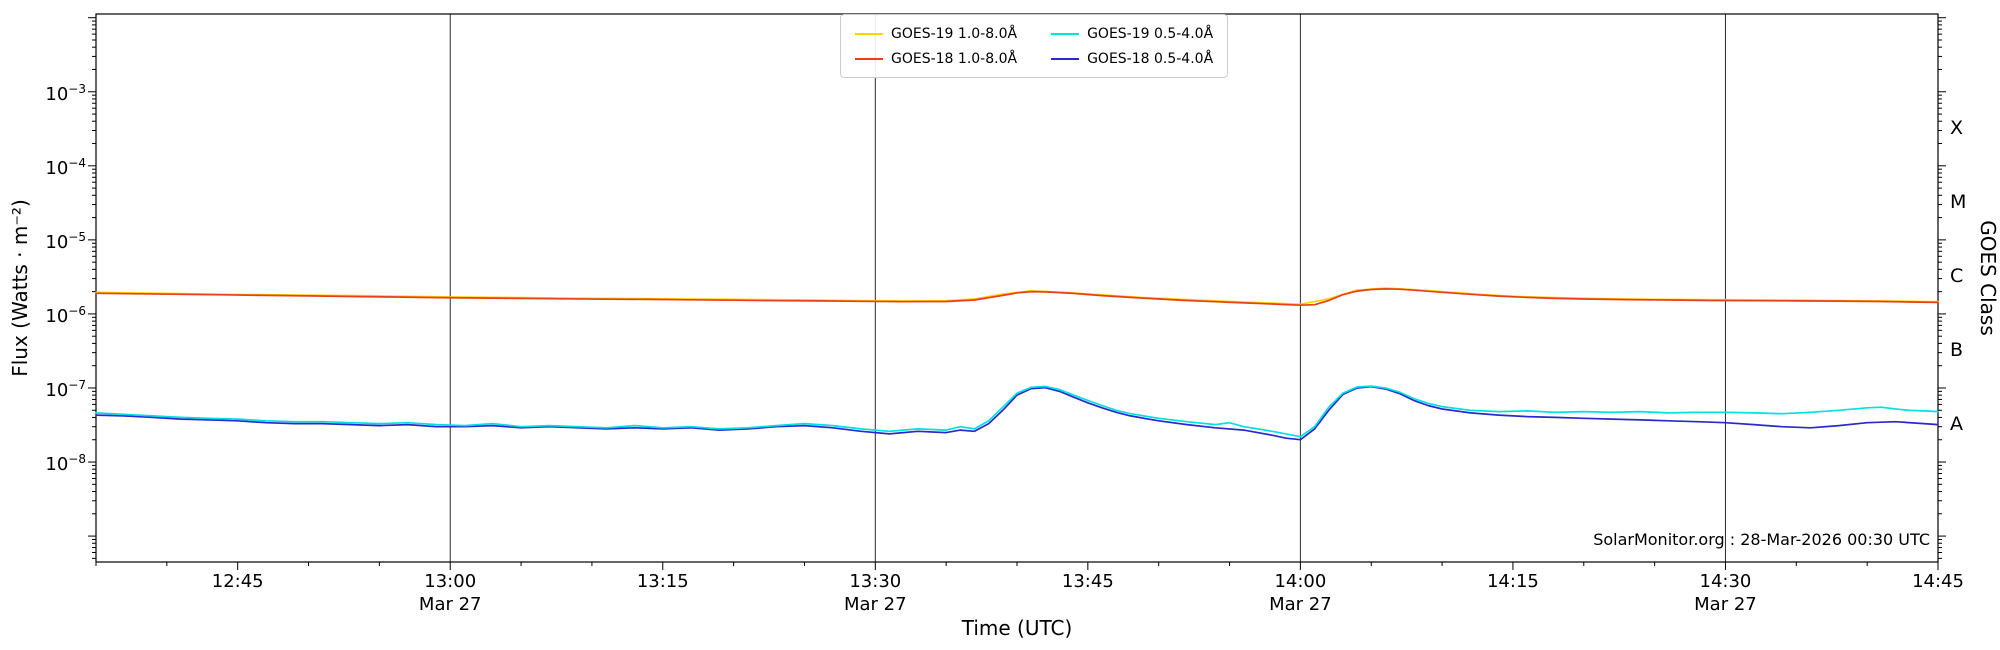 The image size is (2000, 650). What do you see at coordinates (1017, 628) in the screenshot?
I see `x-axis-label: Time (UTC)` at bounding box center [1017, 628].